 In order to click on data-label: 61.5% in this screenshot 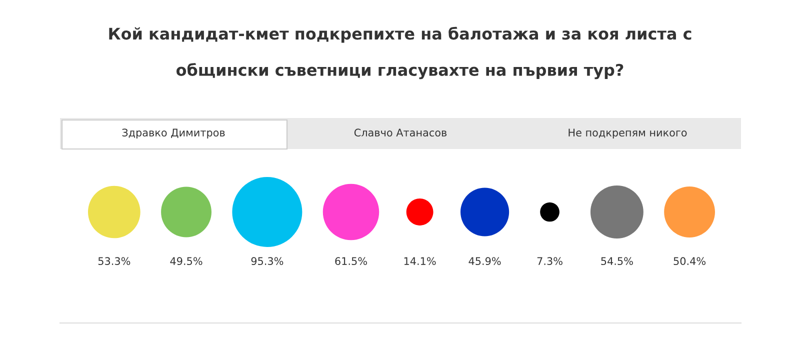, I will do `click(351, 261)`.